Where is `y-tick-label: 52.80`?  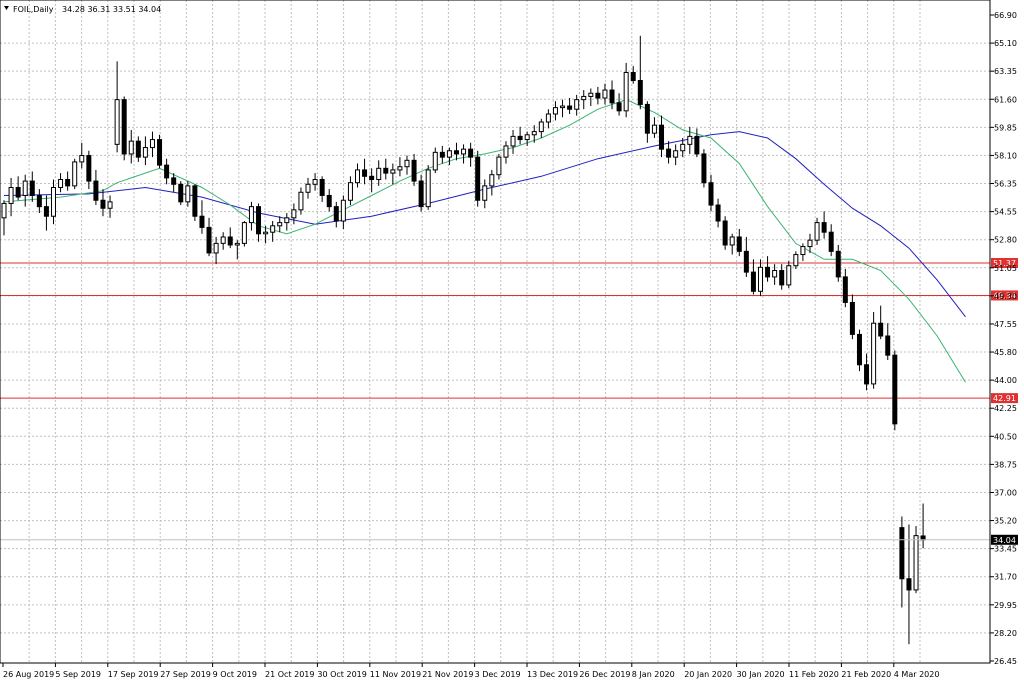
y-tick-label: 52.80 is located at coordinates (1005, 240).